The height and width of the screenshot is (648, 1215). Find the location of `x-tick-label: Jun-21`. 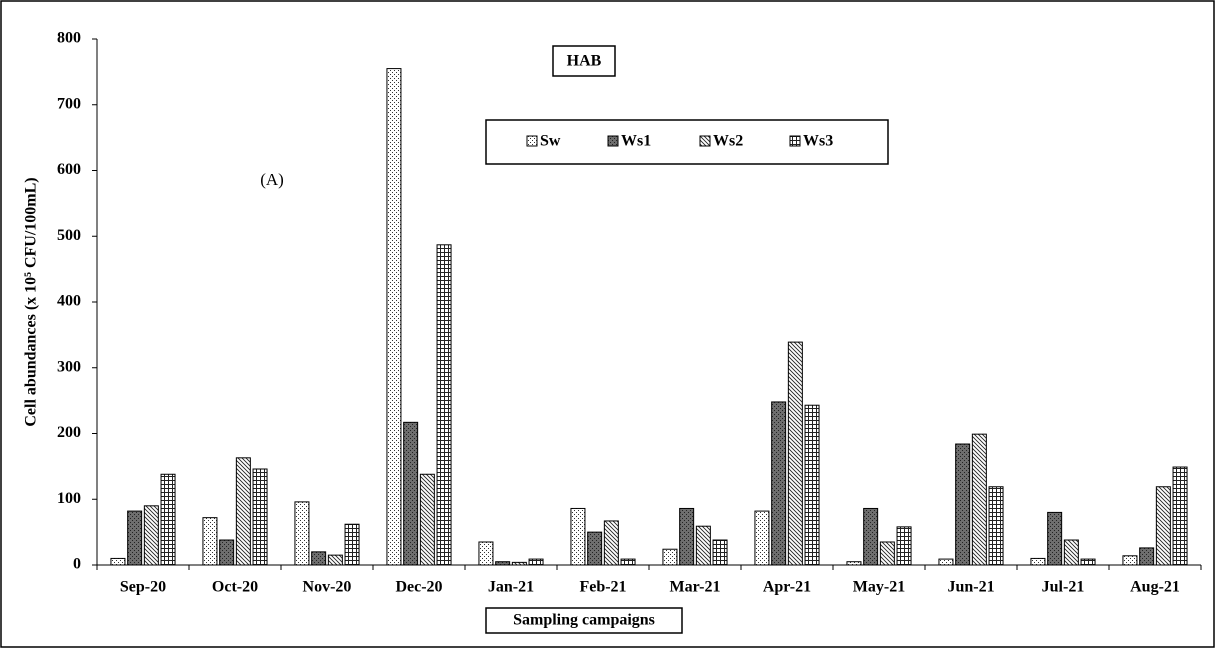

x-tick-label: Jun-21 is located at coordinates (970, 587).